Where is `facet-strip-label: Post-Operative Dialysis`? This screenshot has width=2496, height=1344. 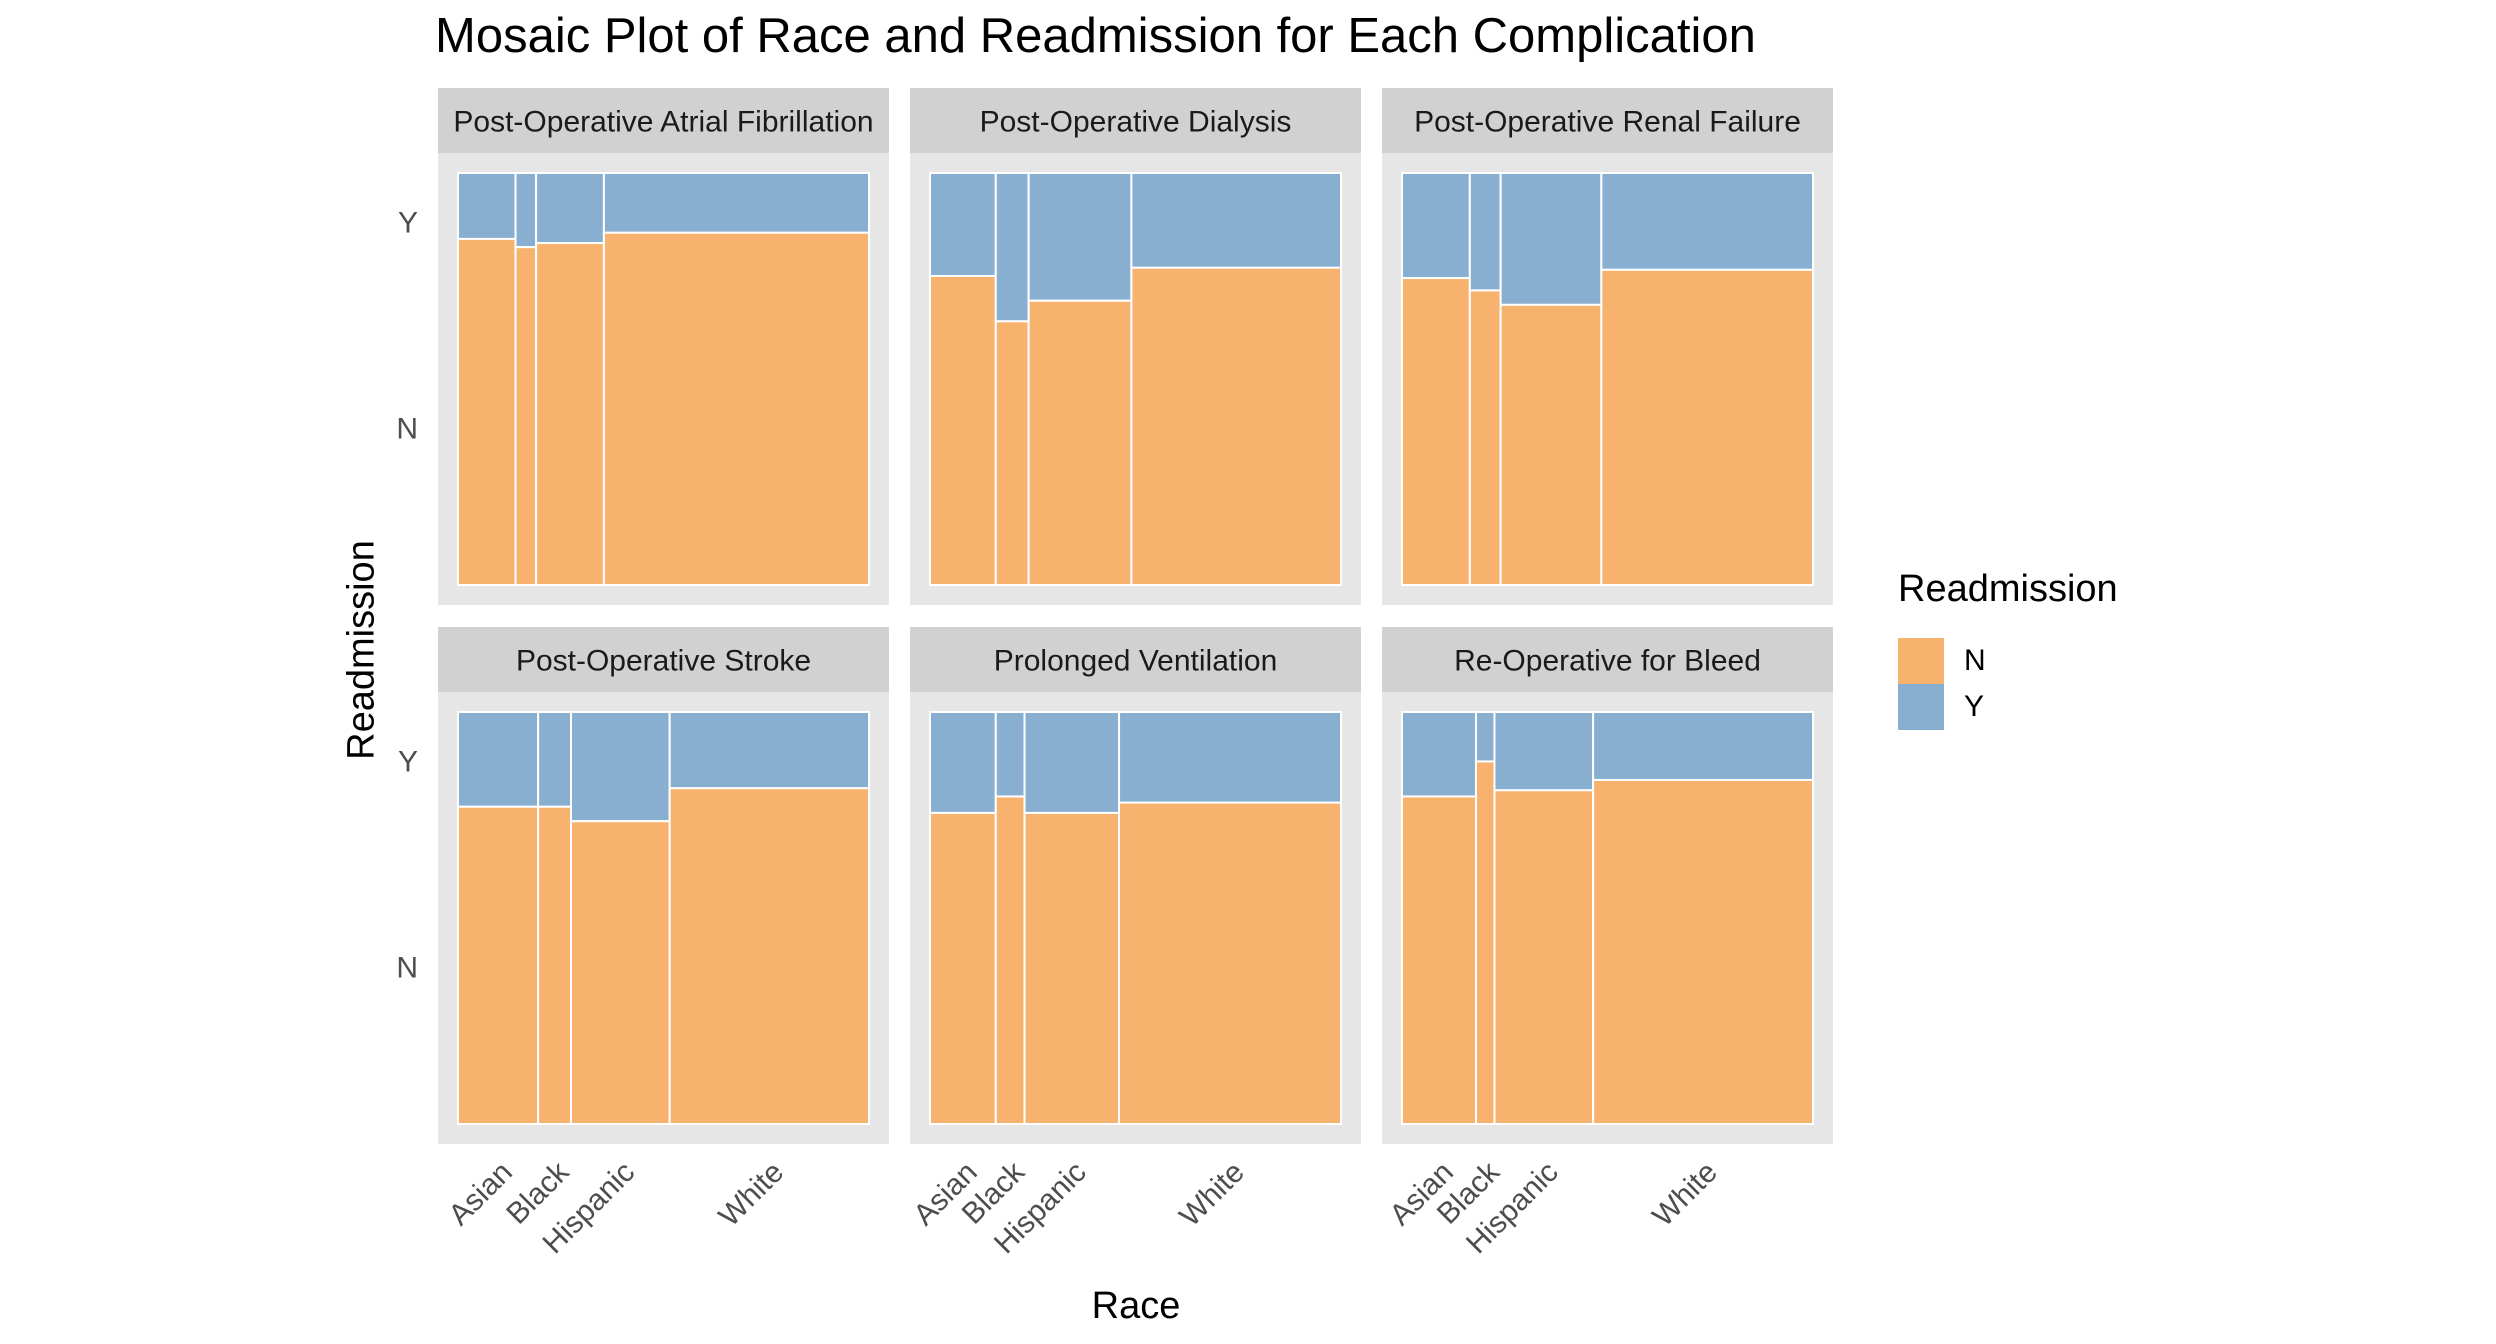 facet-strip-label: Post-Operative Dialysis is located at coordinates (1136, 122).